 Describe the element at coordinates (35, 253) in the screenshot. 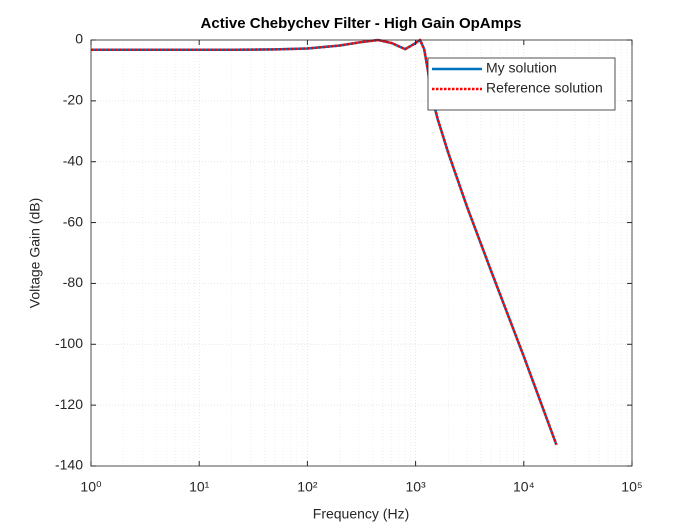

I see `y-axis-label: Voltage Gain (dB)` at that location.